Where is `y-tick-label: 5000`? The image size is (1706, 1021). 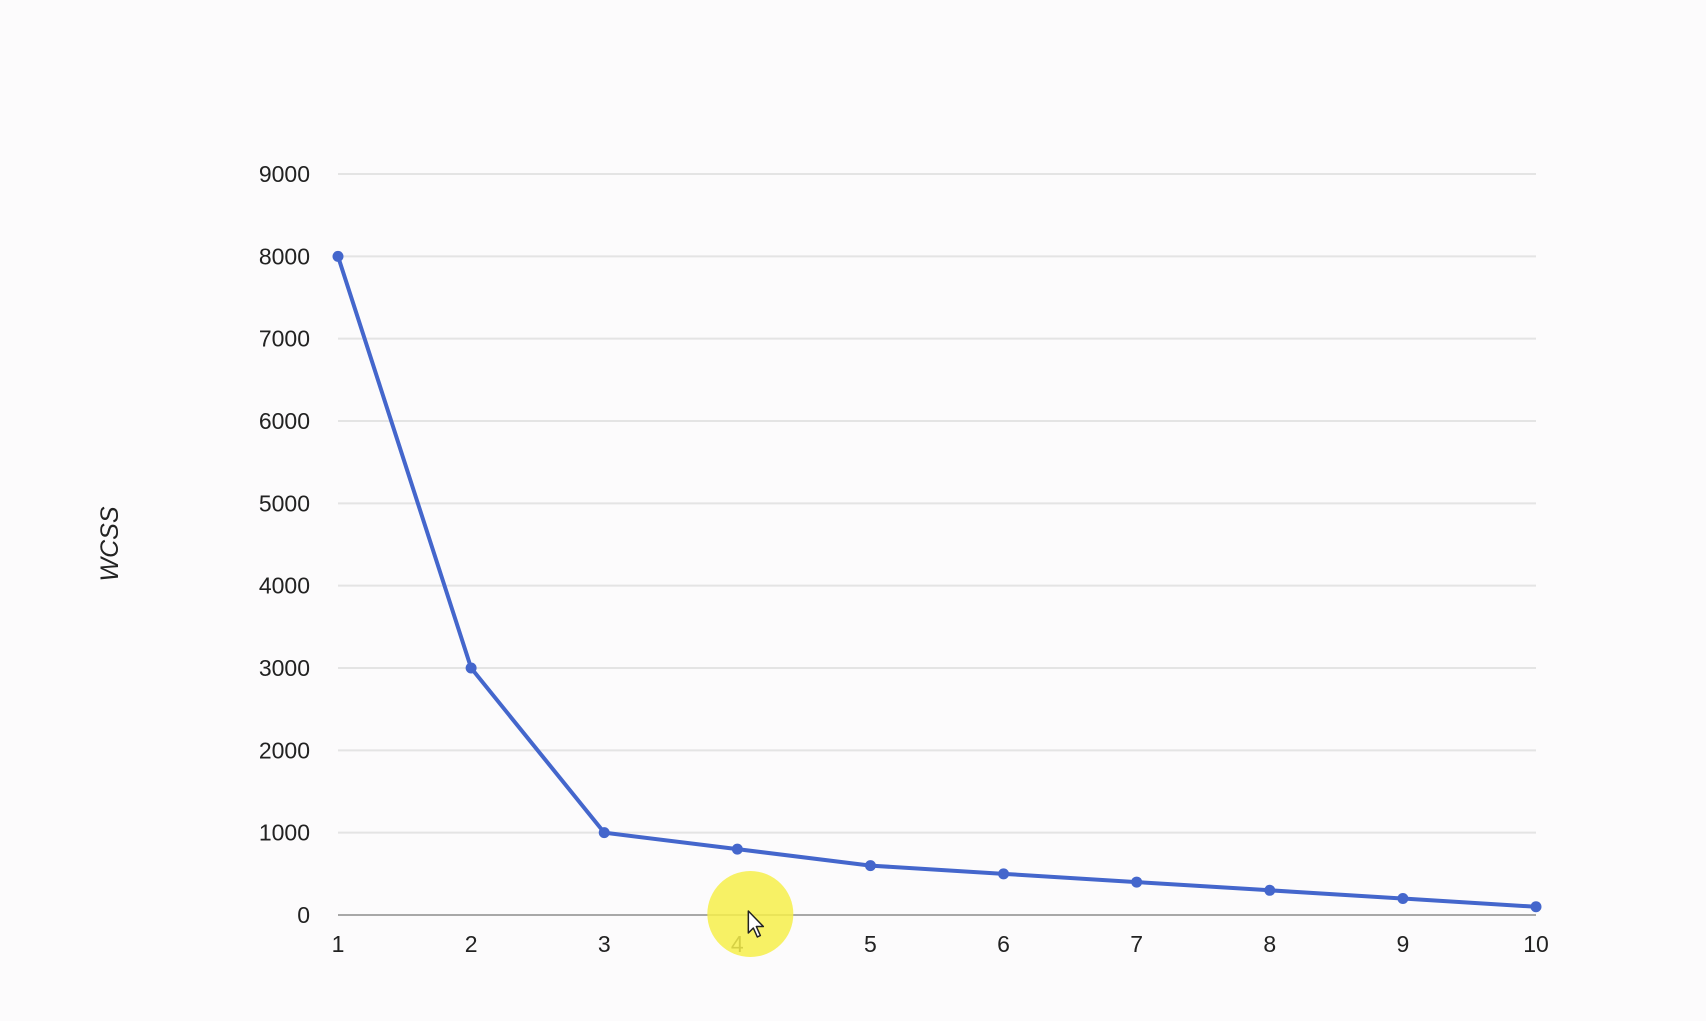
y-tick-label: 5000 is located at coordinates (284, 503).